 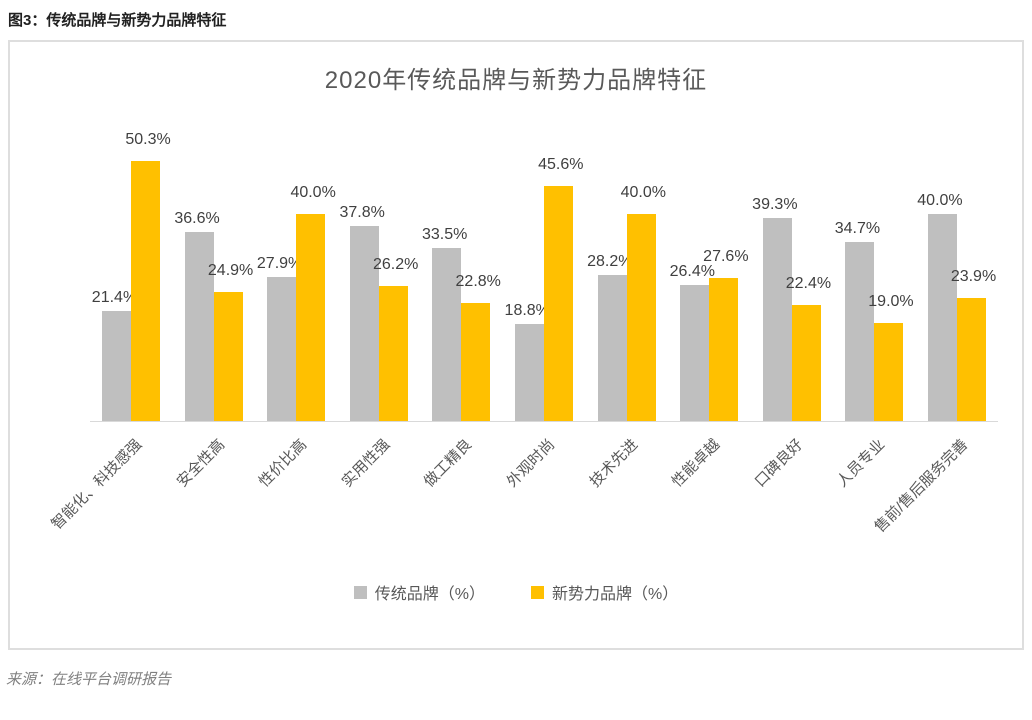 I want to click on bar-value-label: 36.6%, so click(x=197, y=219).